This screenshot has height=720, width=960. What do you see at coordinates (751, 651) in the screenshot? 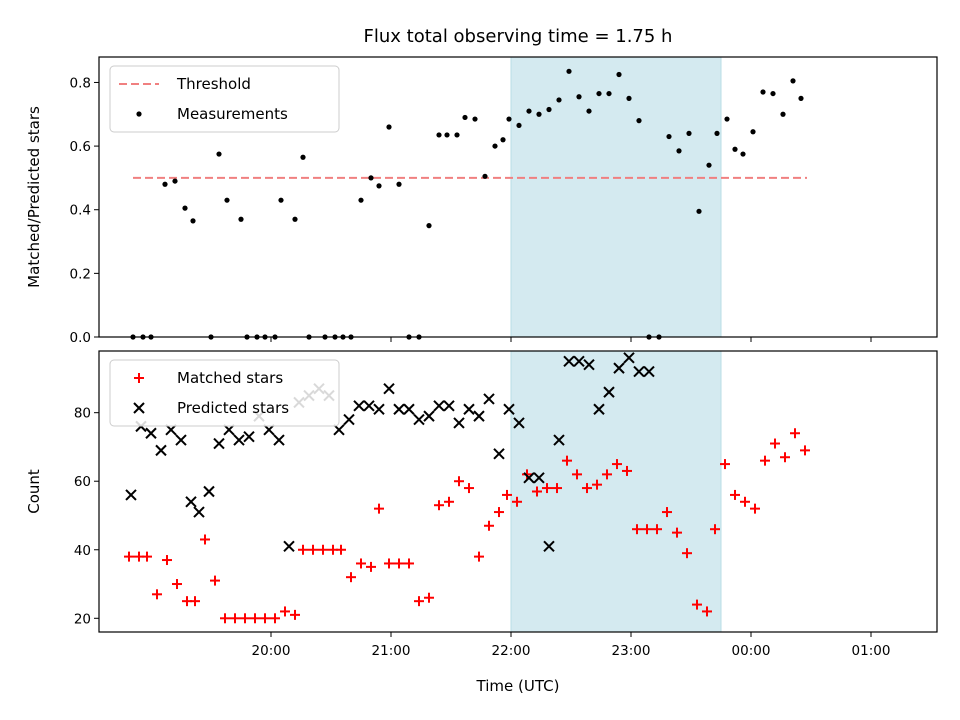
I see `x-tick-label: 00:00` at bounding box center [751, 651].